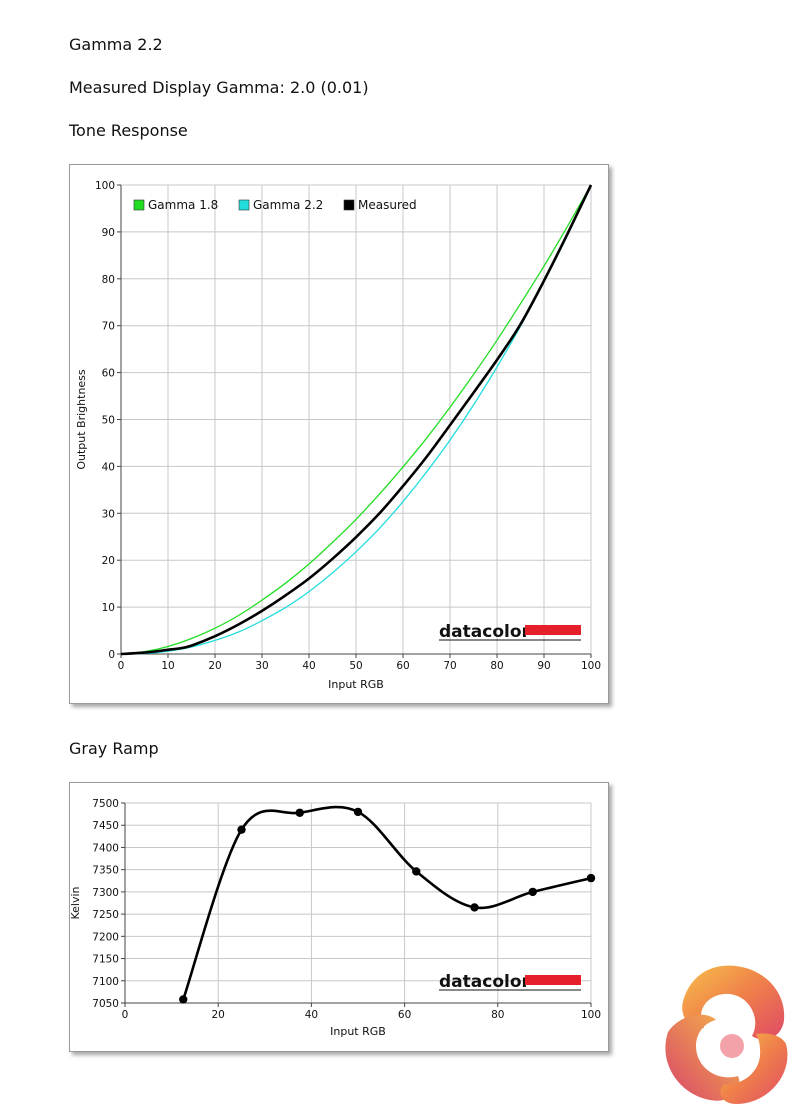 The height and width of the screenshot is (1113, 797). I want to click on y-tick-label: 0, so click(111, 655).